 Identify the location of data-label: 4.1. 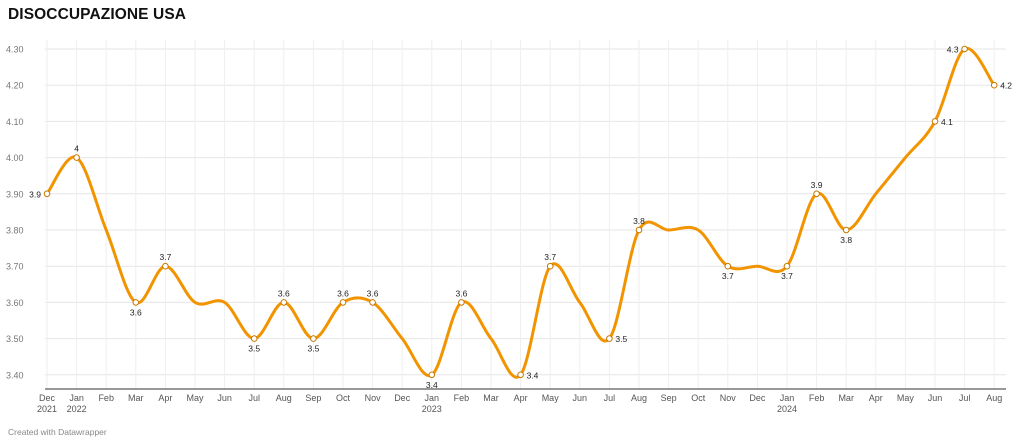
(947, 122).